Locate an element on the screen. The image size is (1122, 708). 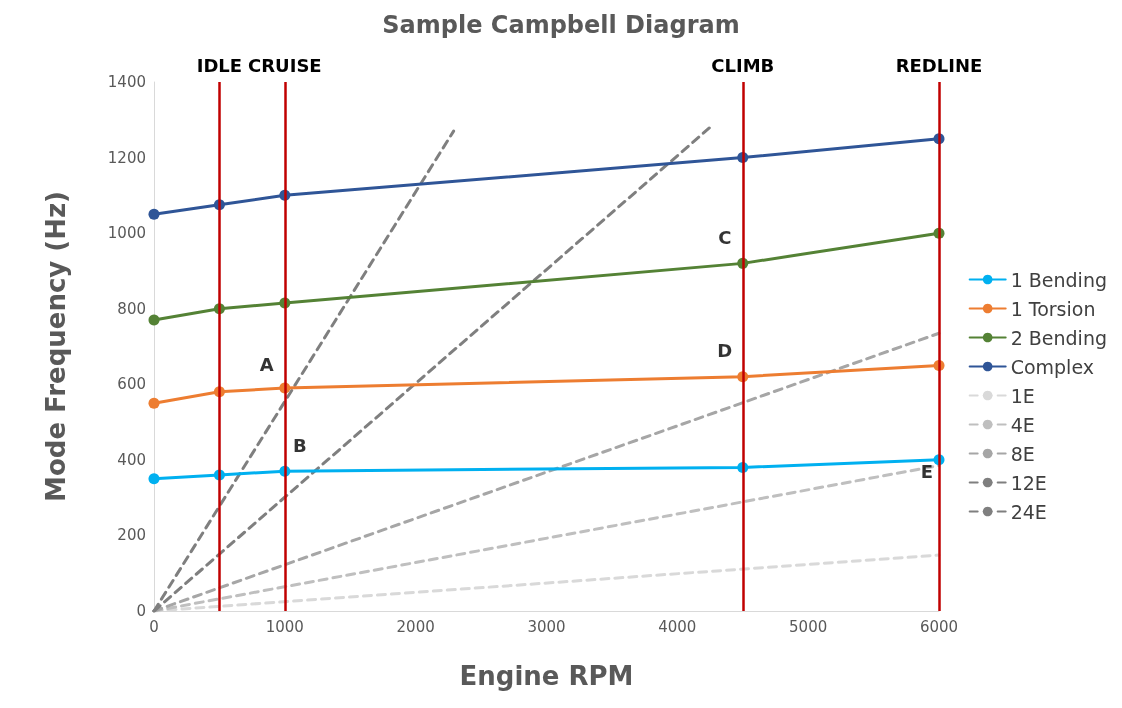
legend-label: 1 Torsion is located at coordinates (1053, 308).